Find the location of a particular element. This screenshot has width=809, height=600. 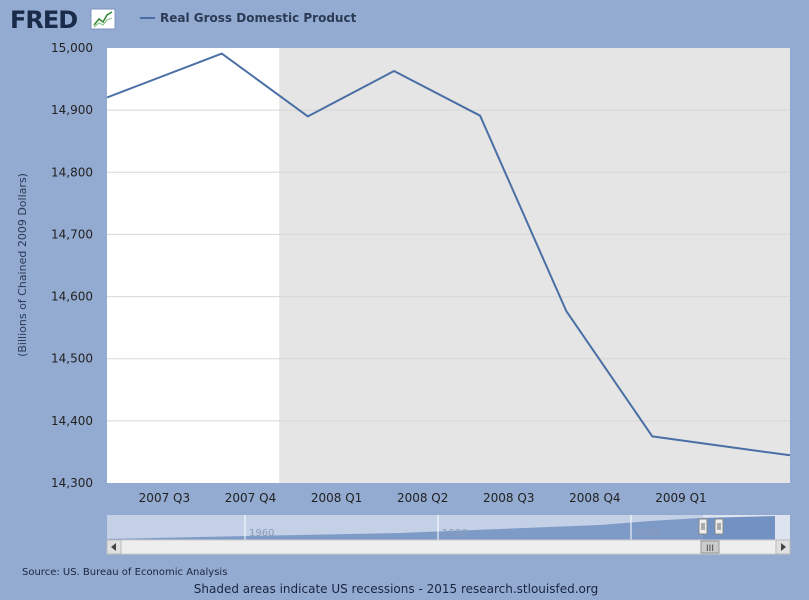

scrollbar-grip: III is located at coordinates (710, 549).